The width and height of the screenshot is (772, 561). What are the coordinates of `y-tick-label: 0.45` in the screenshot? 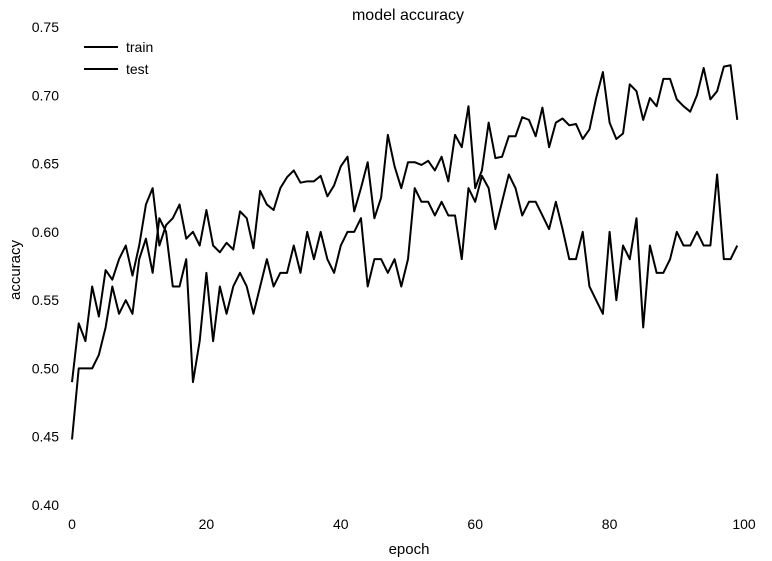 It's located at (45, 437).